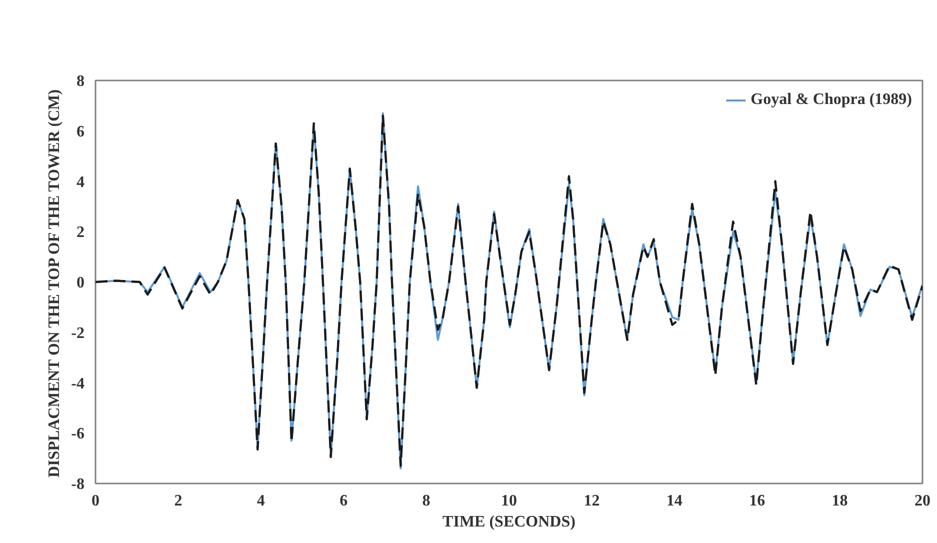  What do you see at coordinates (80, 131) in the screenshot?
I see `y-tick-label: 6` at bounding box center [80, 131].